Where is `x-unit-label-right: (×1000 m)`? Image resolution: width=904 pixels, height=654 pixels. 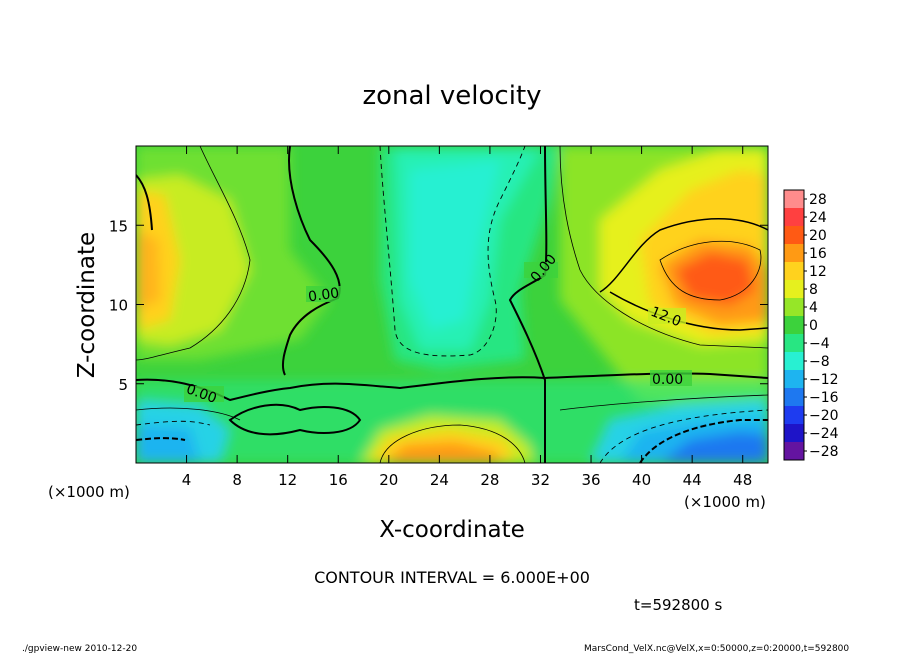
x-unit-label-right: (×1000 m) is located at coordinates (725, 502).